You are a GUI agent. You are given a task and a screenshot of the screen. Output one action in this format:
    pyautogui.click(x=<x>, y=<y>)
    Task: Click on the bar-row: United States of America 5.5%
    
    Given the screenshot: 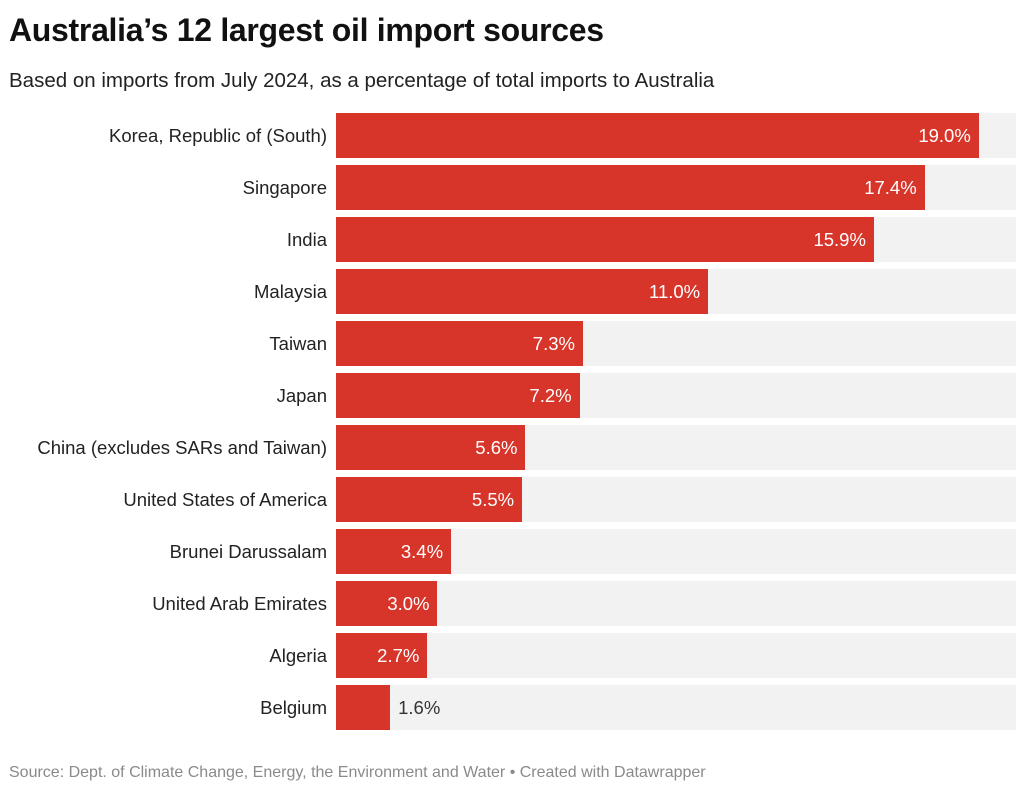 What is the action you would take?
    pyautogui.click(x=512, y=499)
    